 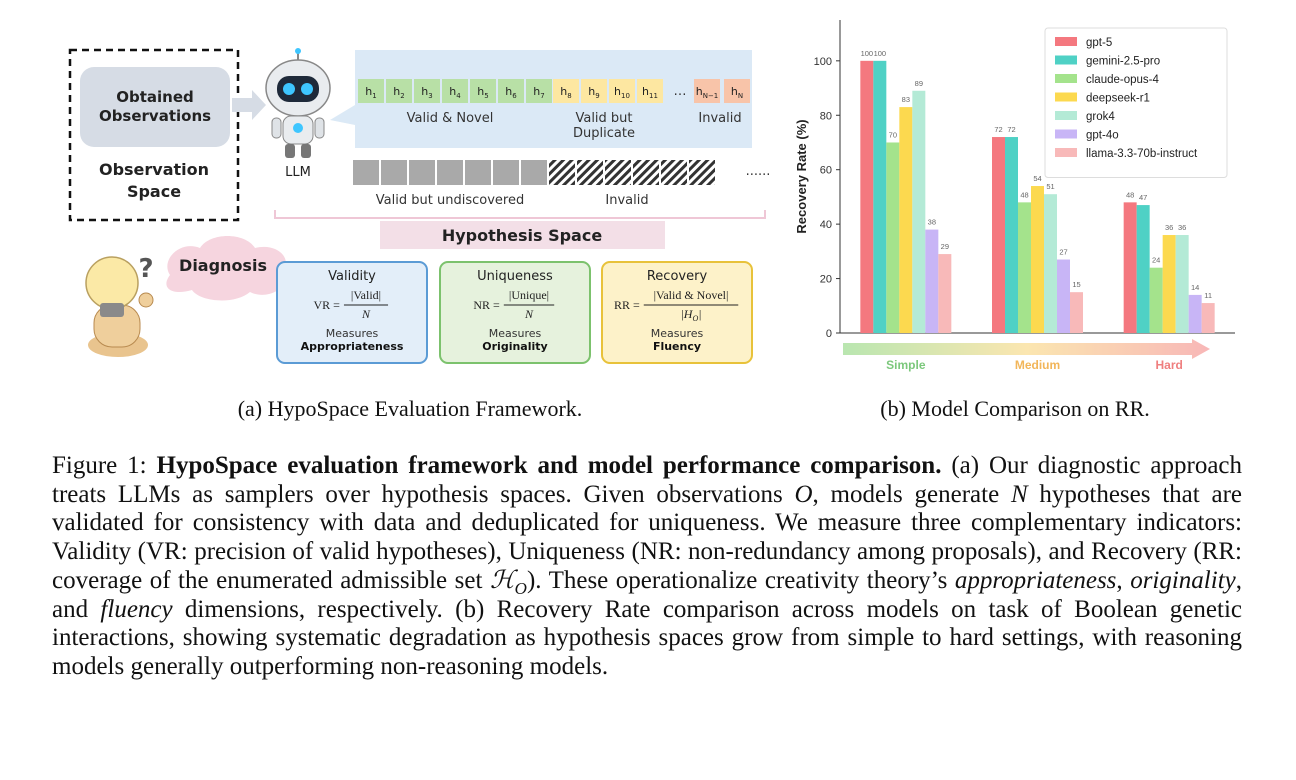 What do you see at coordinates (998, 129) in the screenshot?
I see `value-label: 72` at bounding box center [998, 129].